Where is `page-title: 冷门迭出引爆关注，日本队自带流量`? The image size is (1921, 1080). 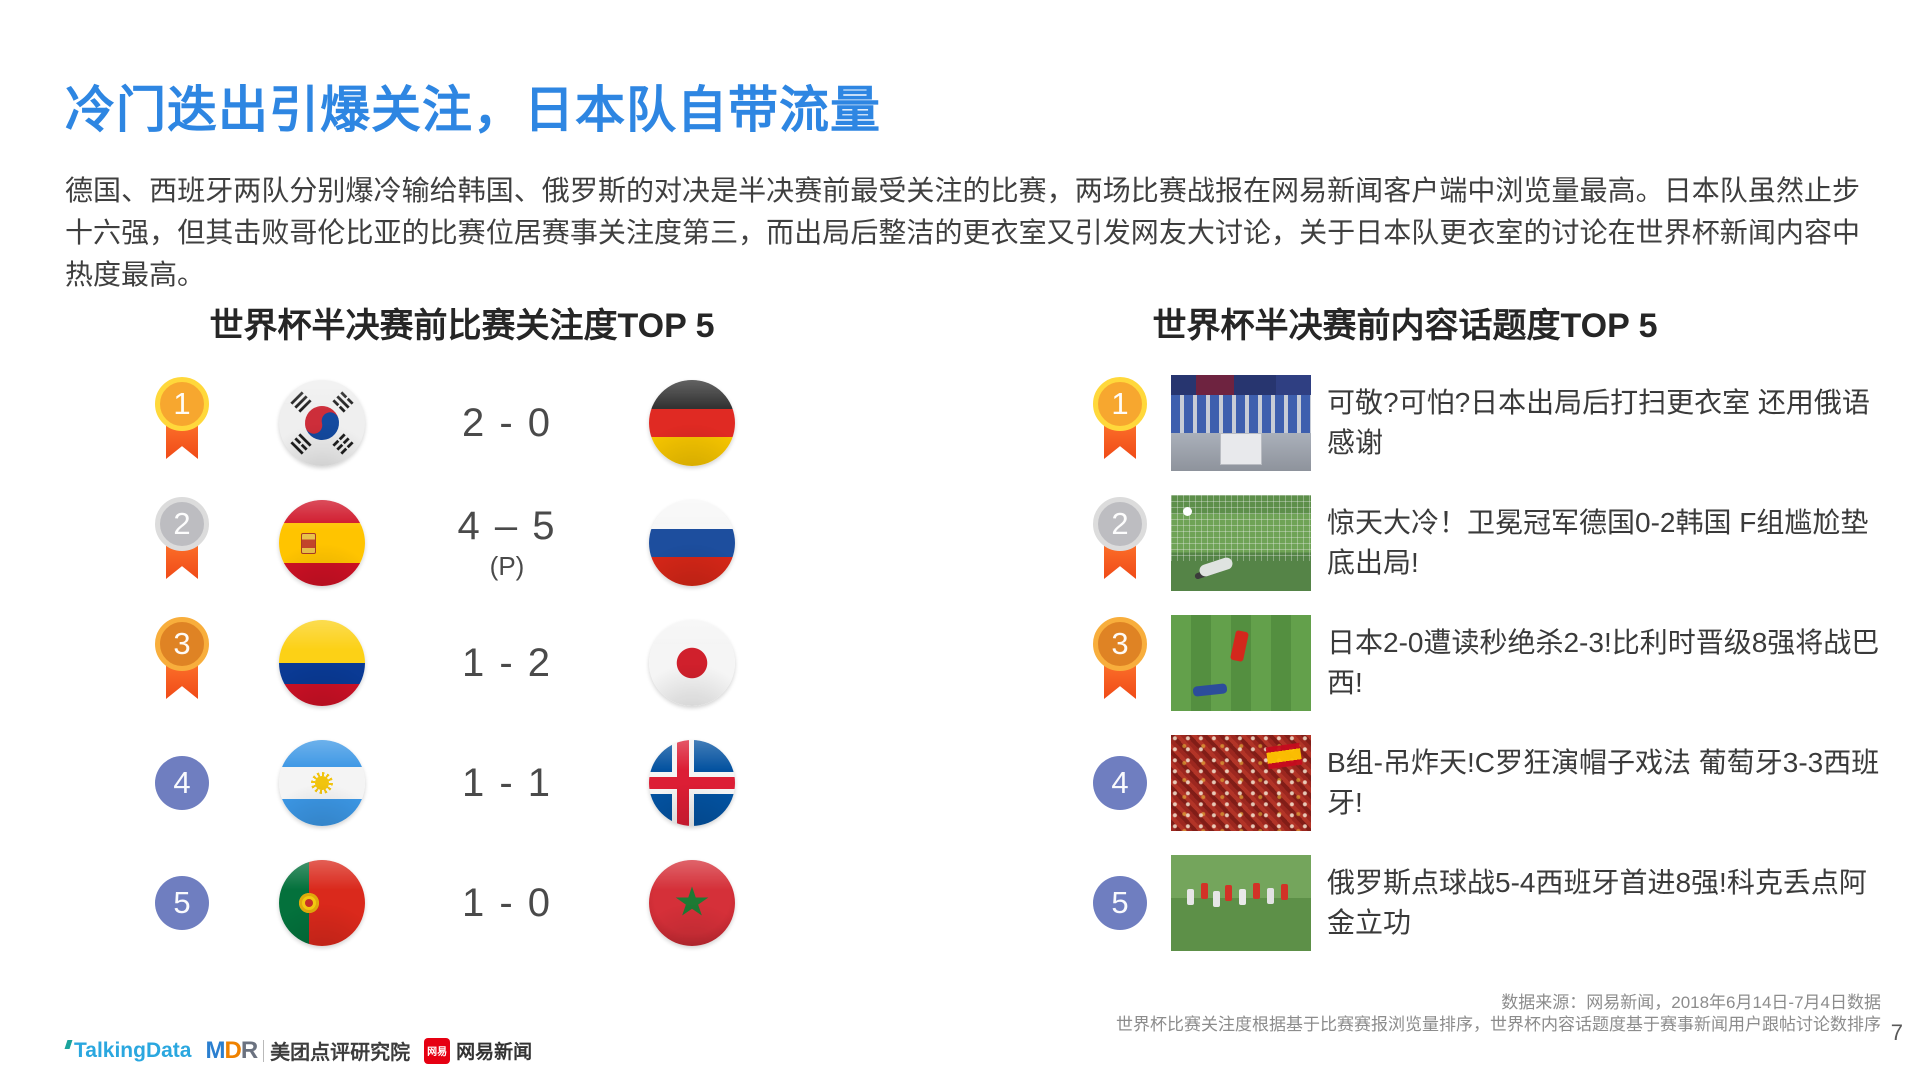 page-title: 冷门迭出引爆关注，日本队自带流量 is located at coordinates (473, 110).